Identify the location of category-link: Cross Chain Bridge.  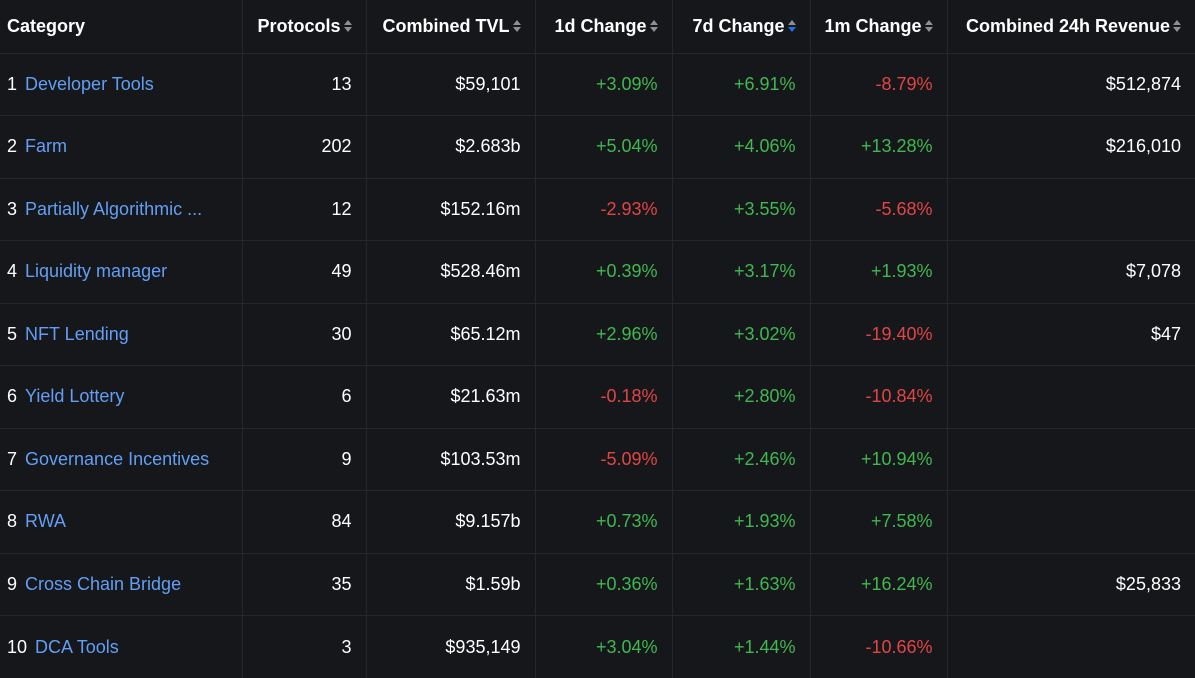
(103, 584).